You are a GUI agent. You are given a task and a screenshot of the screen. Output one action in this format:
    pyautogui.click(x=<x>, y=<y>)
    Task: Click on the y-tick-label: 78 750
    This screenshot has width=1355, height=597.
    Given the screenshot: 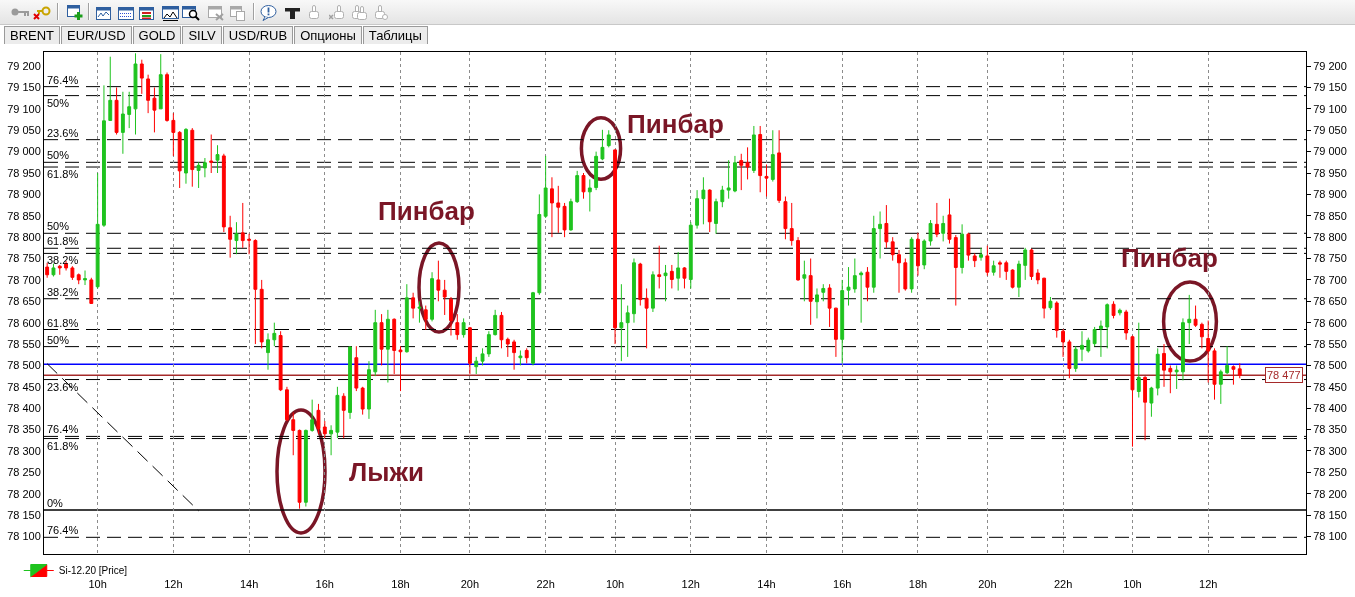 What is the action you would take?
    pyautogui.click(x=1330, y=258)
    